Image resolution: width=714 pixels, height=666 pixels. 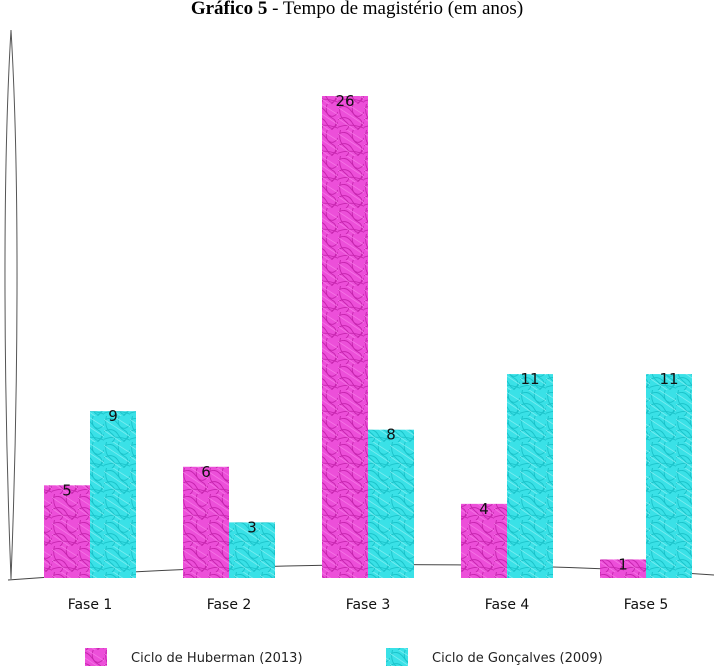 I want to click on data-label-s1-fase-1: 5, so click(x=67, y=490).